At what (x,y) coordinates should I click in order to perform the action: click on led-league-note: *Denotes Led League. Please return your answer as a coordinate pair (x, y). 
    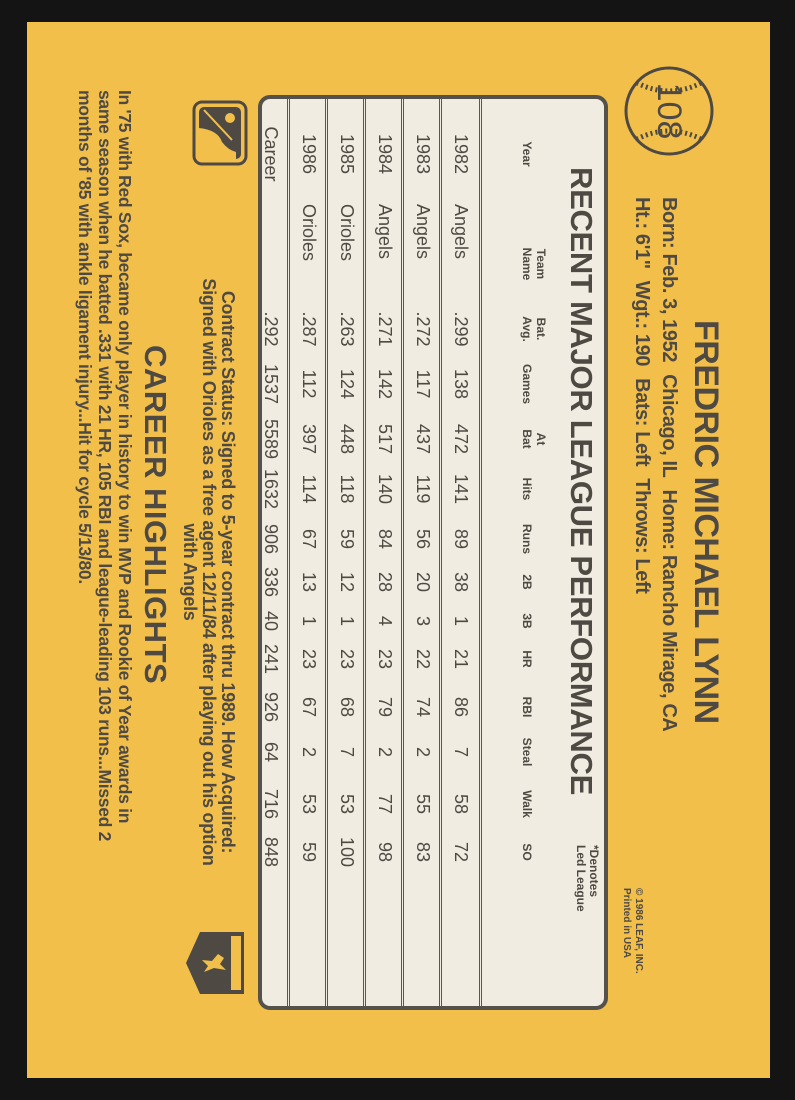
    Looking at the image, I should click on (587, 878).